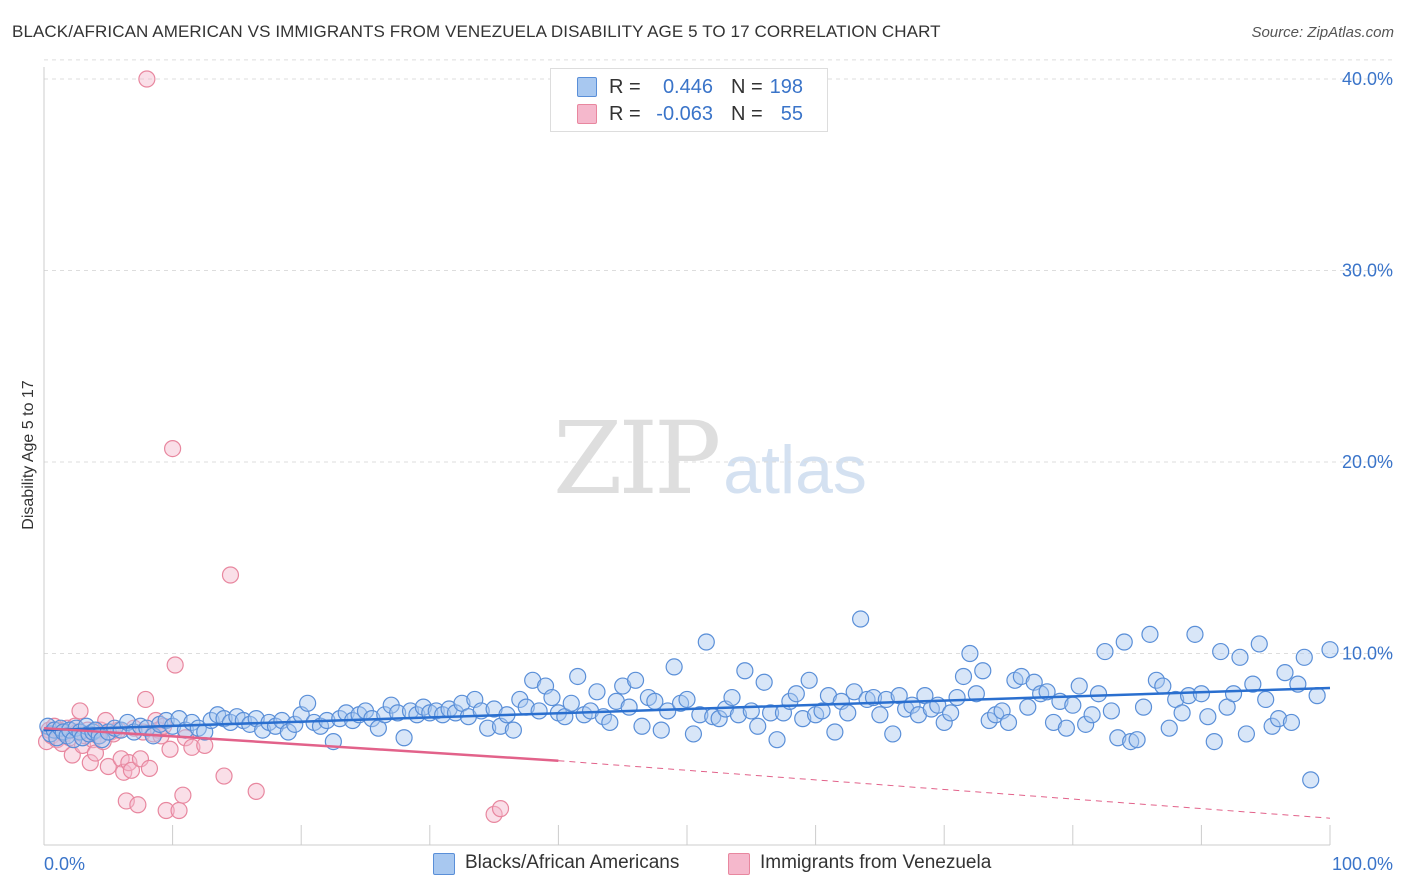  I want to click on pink-trend-line, so click(301, 744).